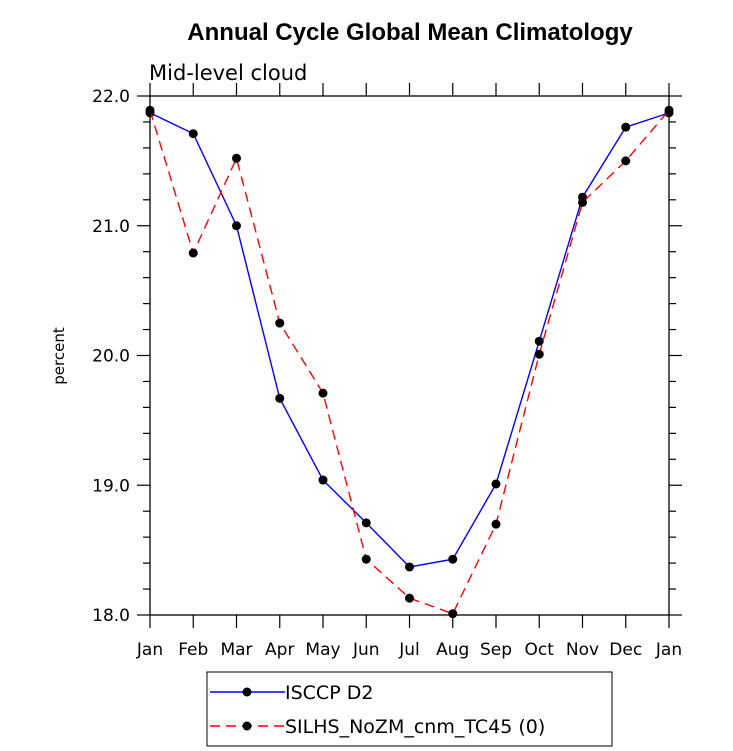  I want to click on x-tick-label: Nov, so click(582, 650).